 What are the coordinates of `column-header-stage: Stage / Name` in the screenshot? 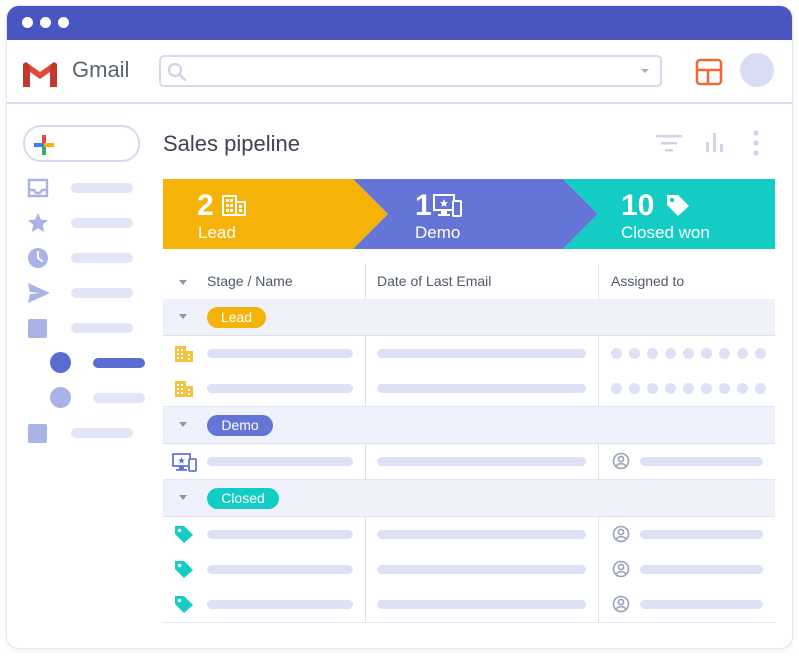 It's located at (250, 281).